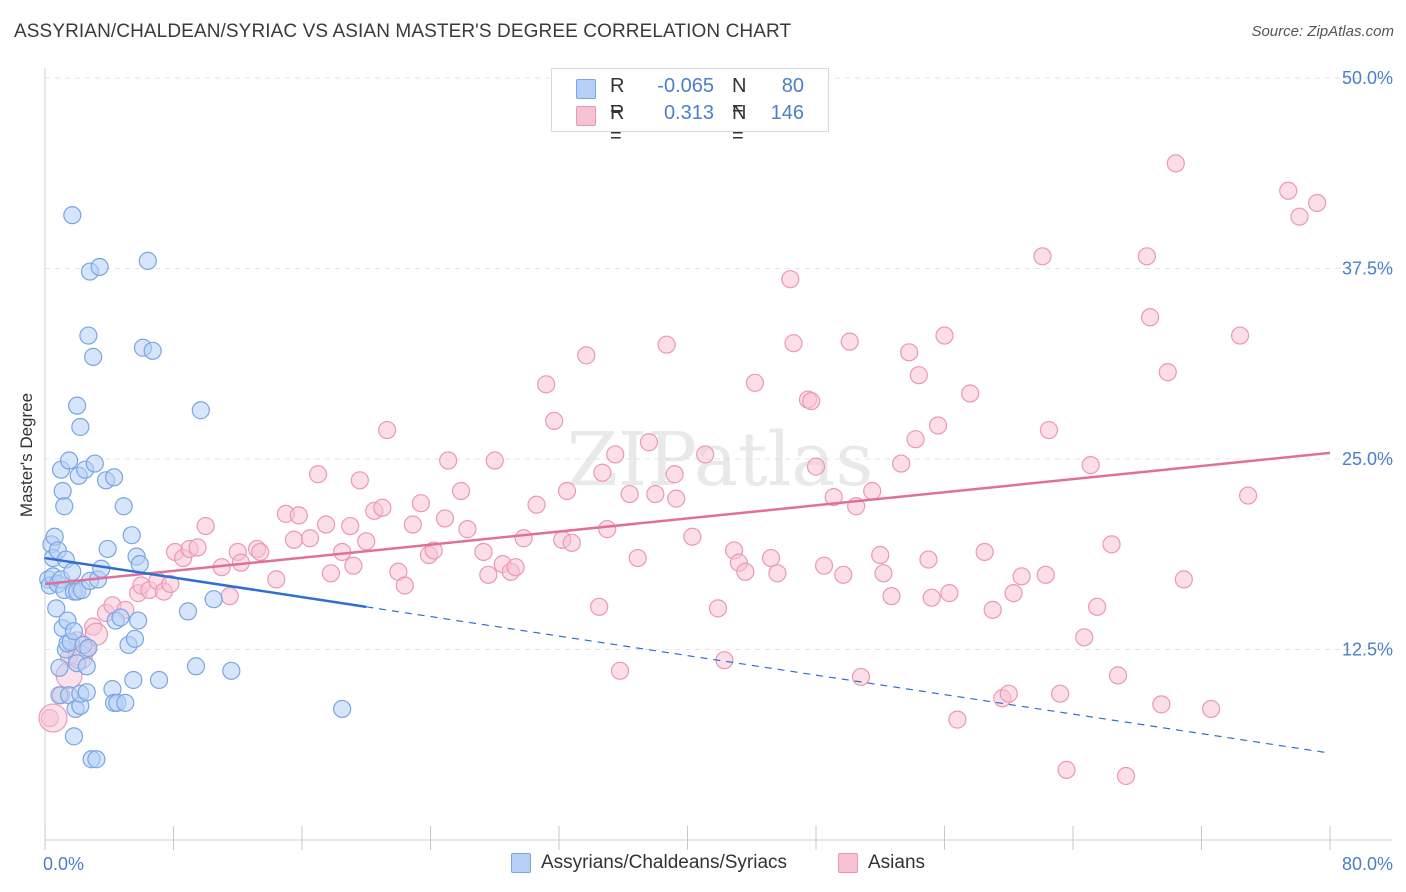 This screenshot has height=892, width=1406. What do you see at coordinates (1322, 31) in the screenshot?
I see `chart-source: Source: ZipAtlas.com` at bounding box center [1322, 31].